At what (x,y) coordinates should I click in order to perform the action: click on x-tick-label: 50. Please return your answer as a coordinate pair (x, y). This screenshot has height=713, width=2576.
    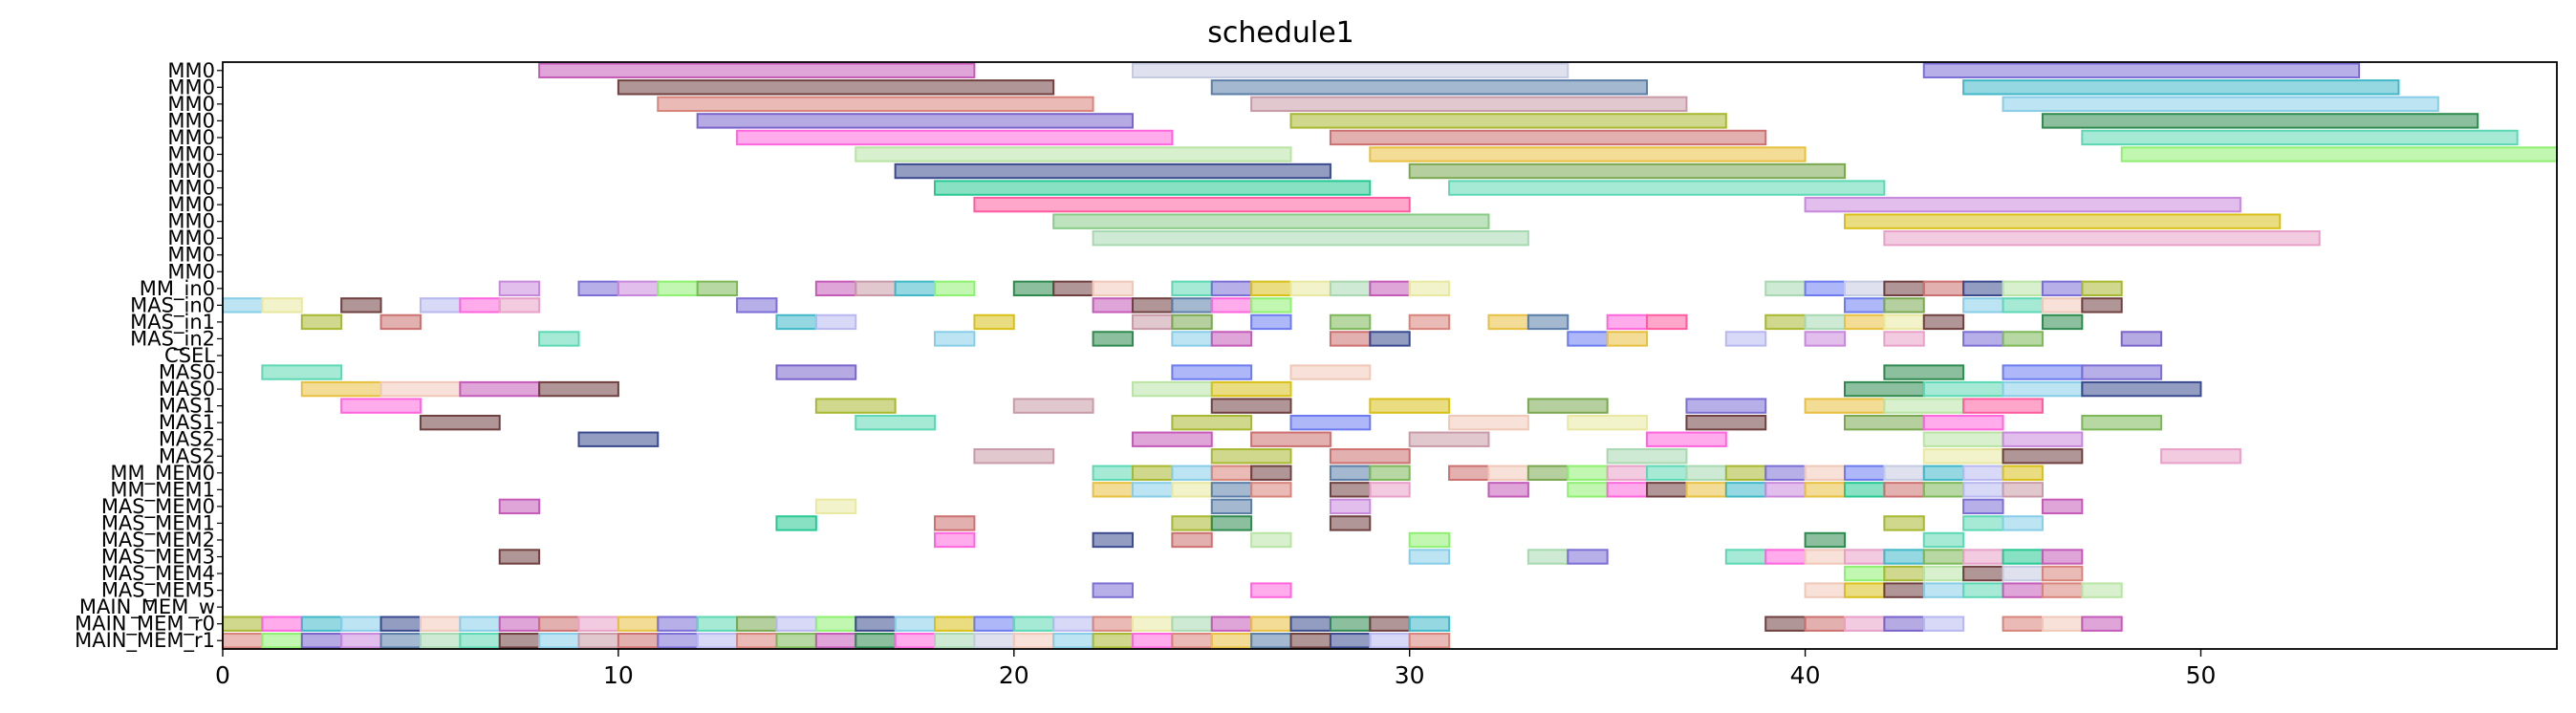
    Looking at the image, I should click on (2201, 675).